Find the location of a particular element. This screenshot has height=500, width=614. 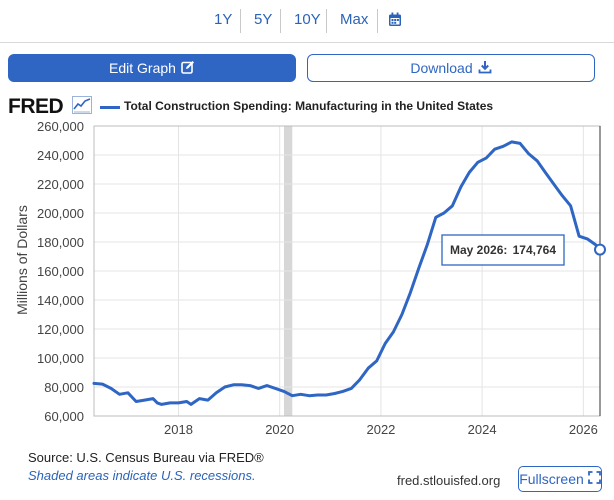

range-10y-button: 10Y is located at coordinates (307, 19).